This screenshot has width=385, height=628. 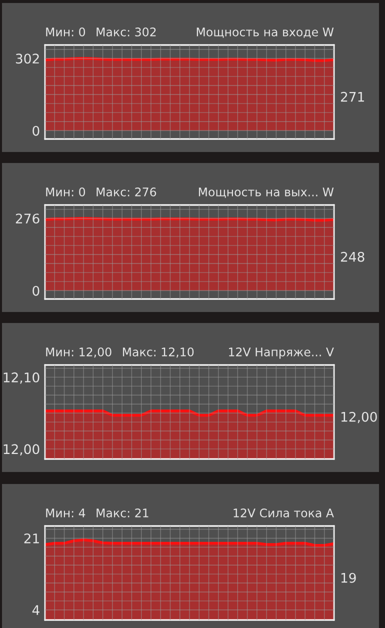 What do you see at coordinates (31, 538) in the screenshot?
I see `y-tick-label: 21` at bounding box center [31, 538].